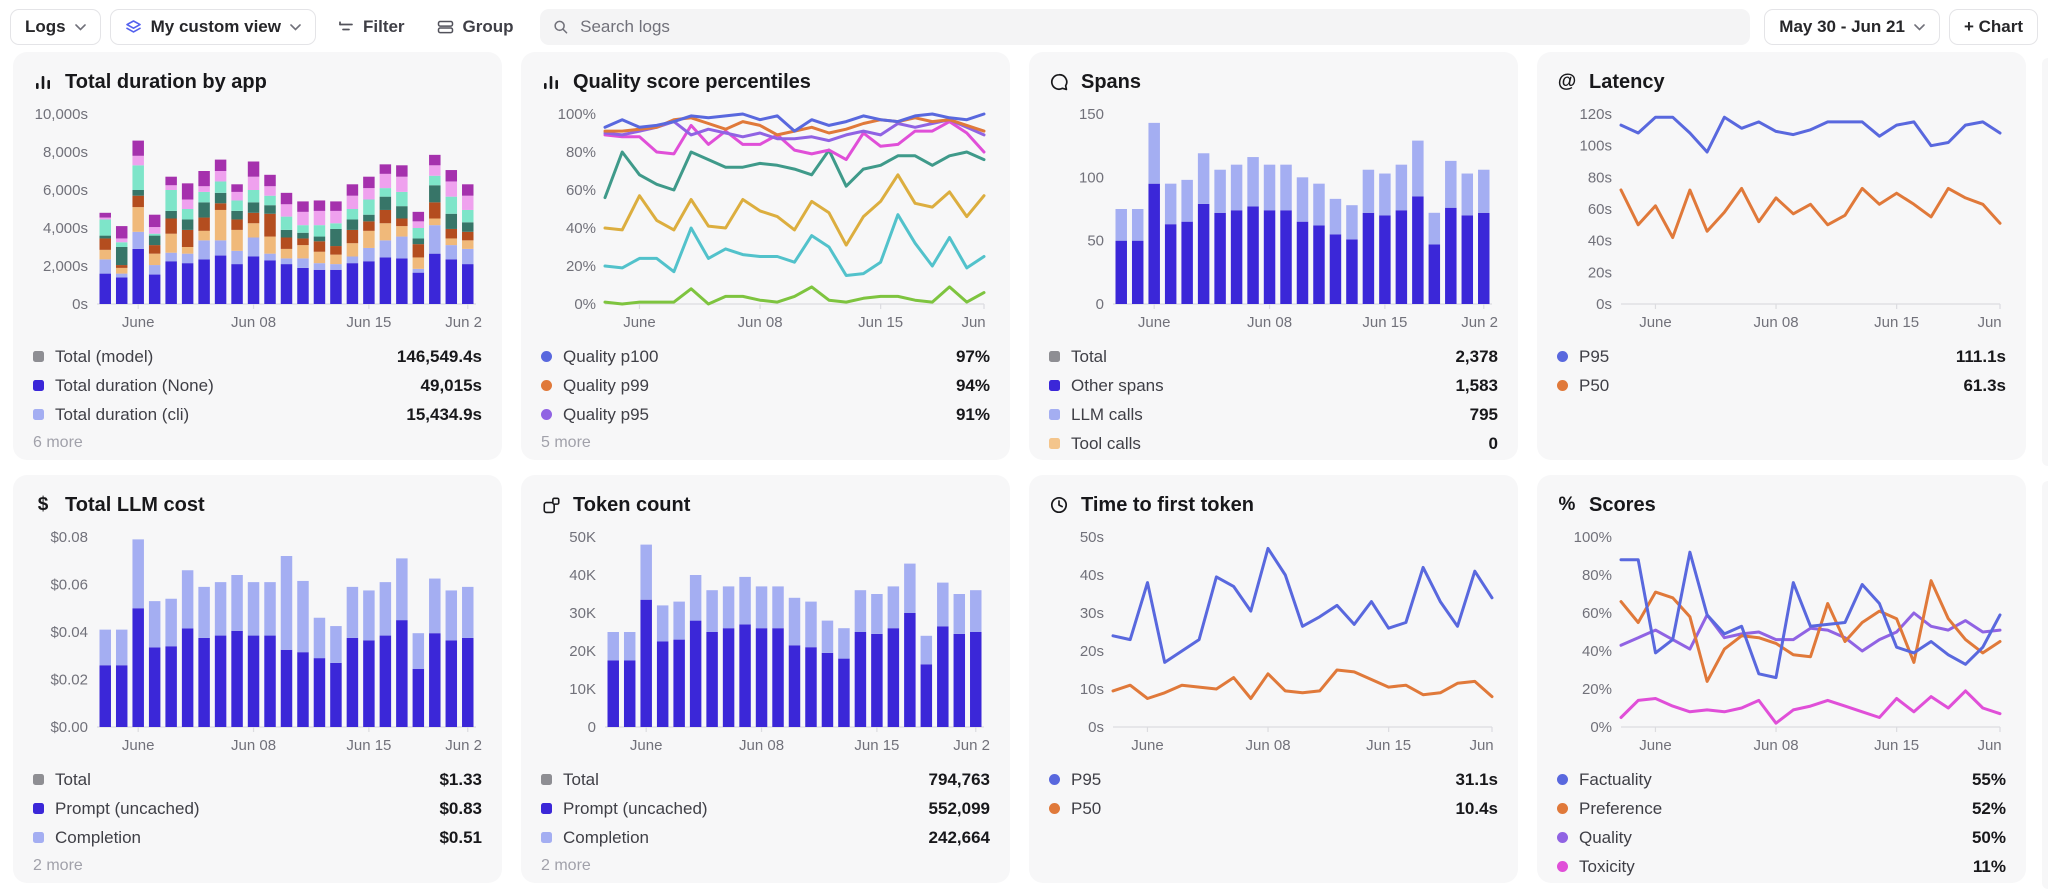 This screenshot has width=2048, height=895. What do you see at coordinates (611, 356) in the screenshot?
I see `legend-label: Quality p100` at bounding box center [611, 356].